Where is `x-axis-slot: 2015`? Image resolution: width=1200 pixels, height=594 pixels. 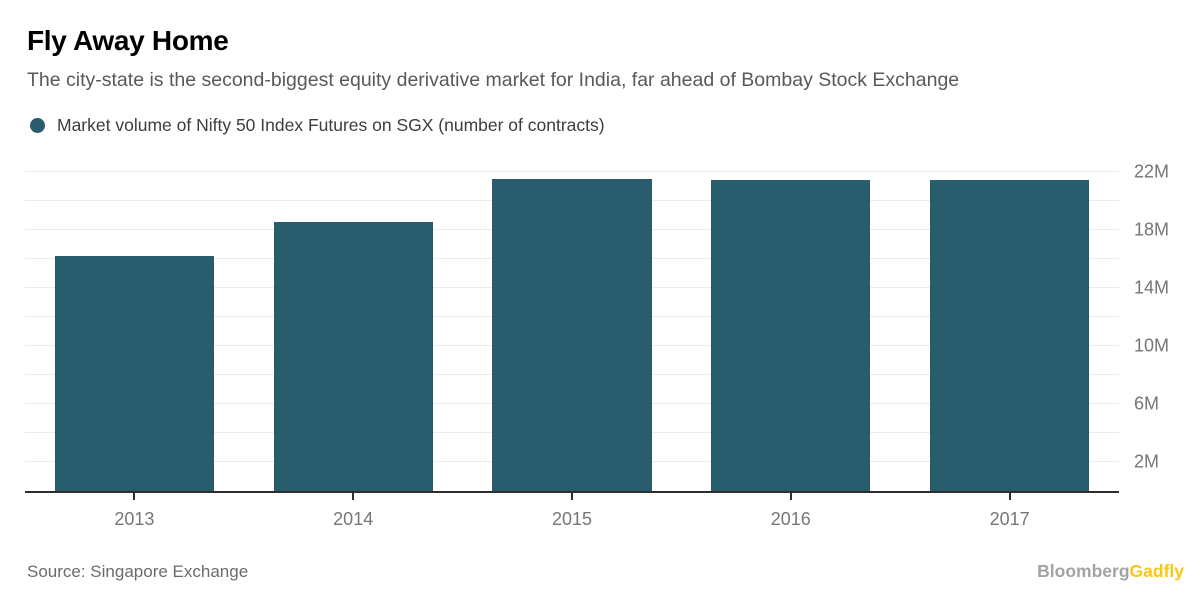 x-axis-slot: 2015 is located at coordinates (572, 511).